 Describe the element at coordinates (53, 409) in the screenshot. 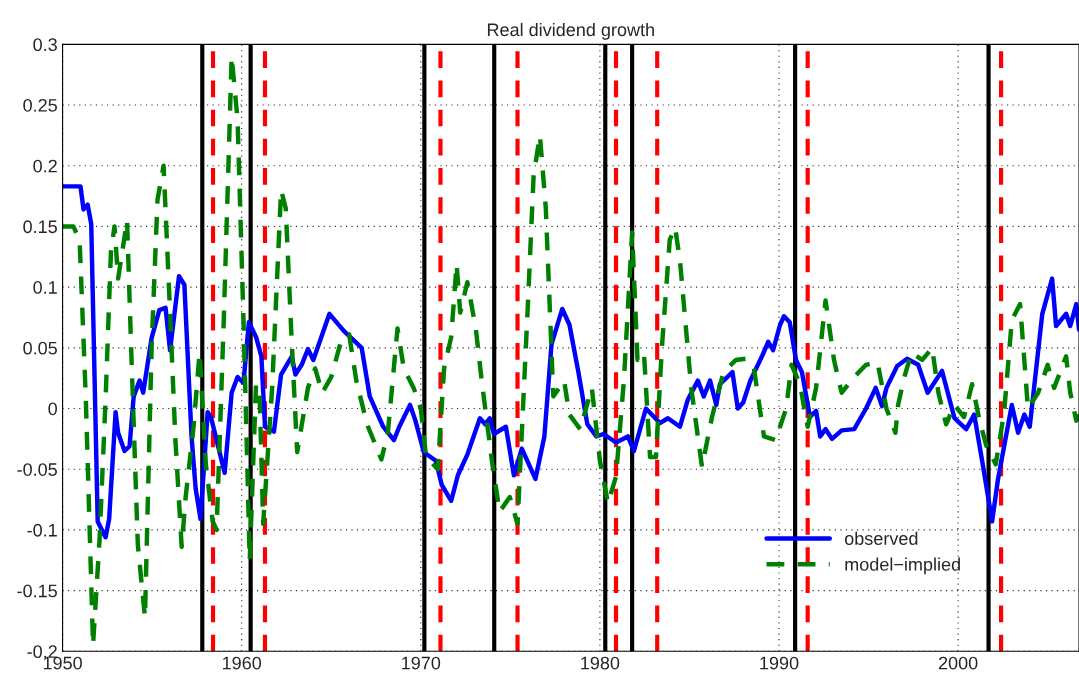

I see `y-tick-label: 0` at that location.